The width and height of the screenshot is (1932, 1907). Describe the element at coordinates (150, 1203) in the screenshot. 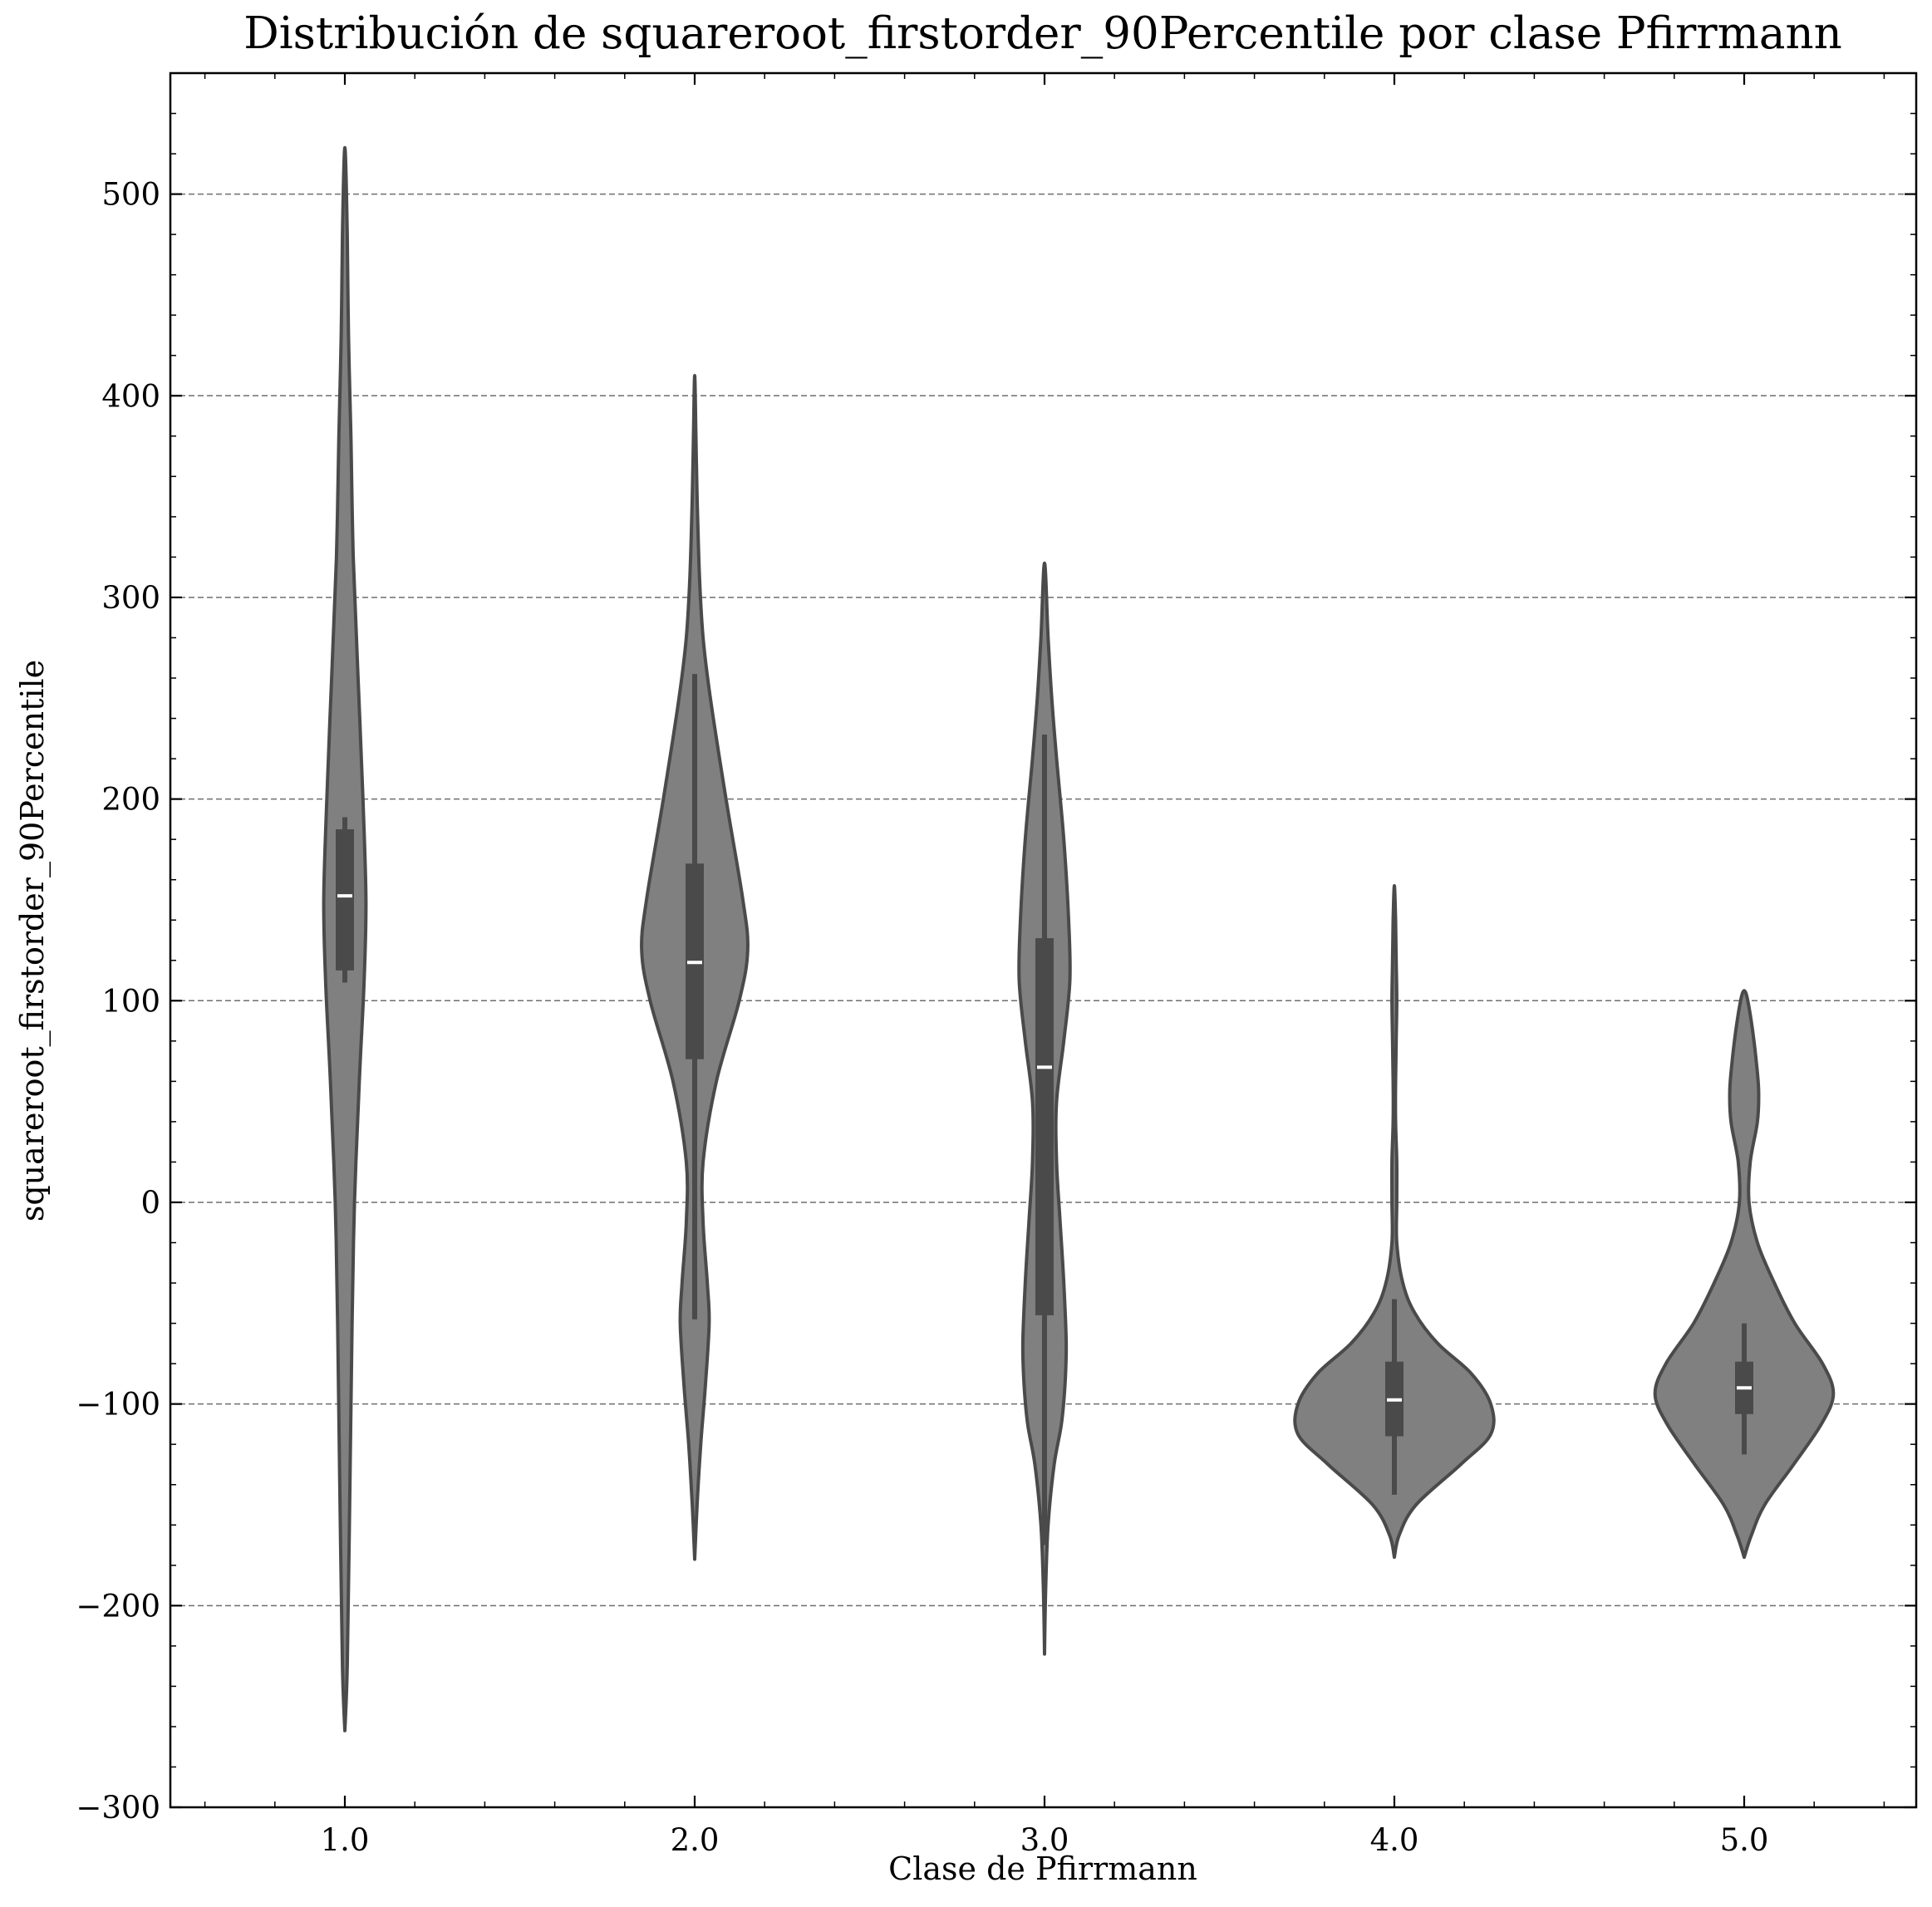

I see `y-tick-label: 0` at that location.